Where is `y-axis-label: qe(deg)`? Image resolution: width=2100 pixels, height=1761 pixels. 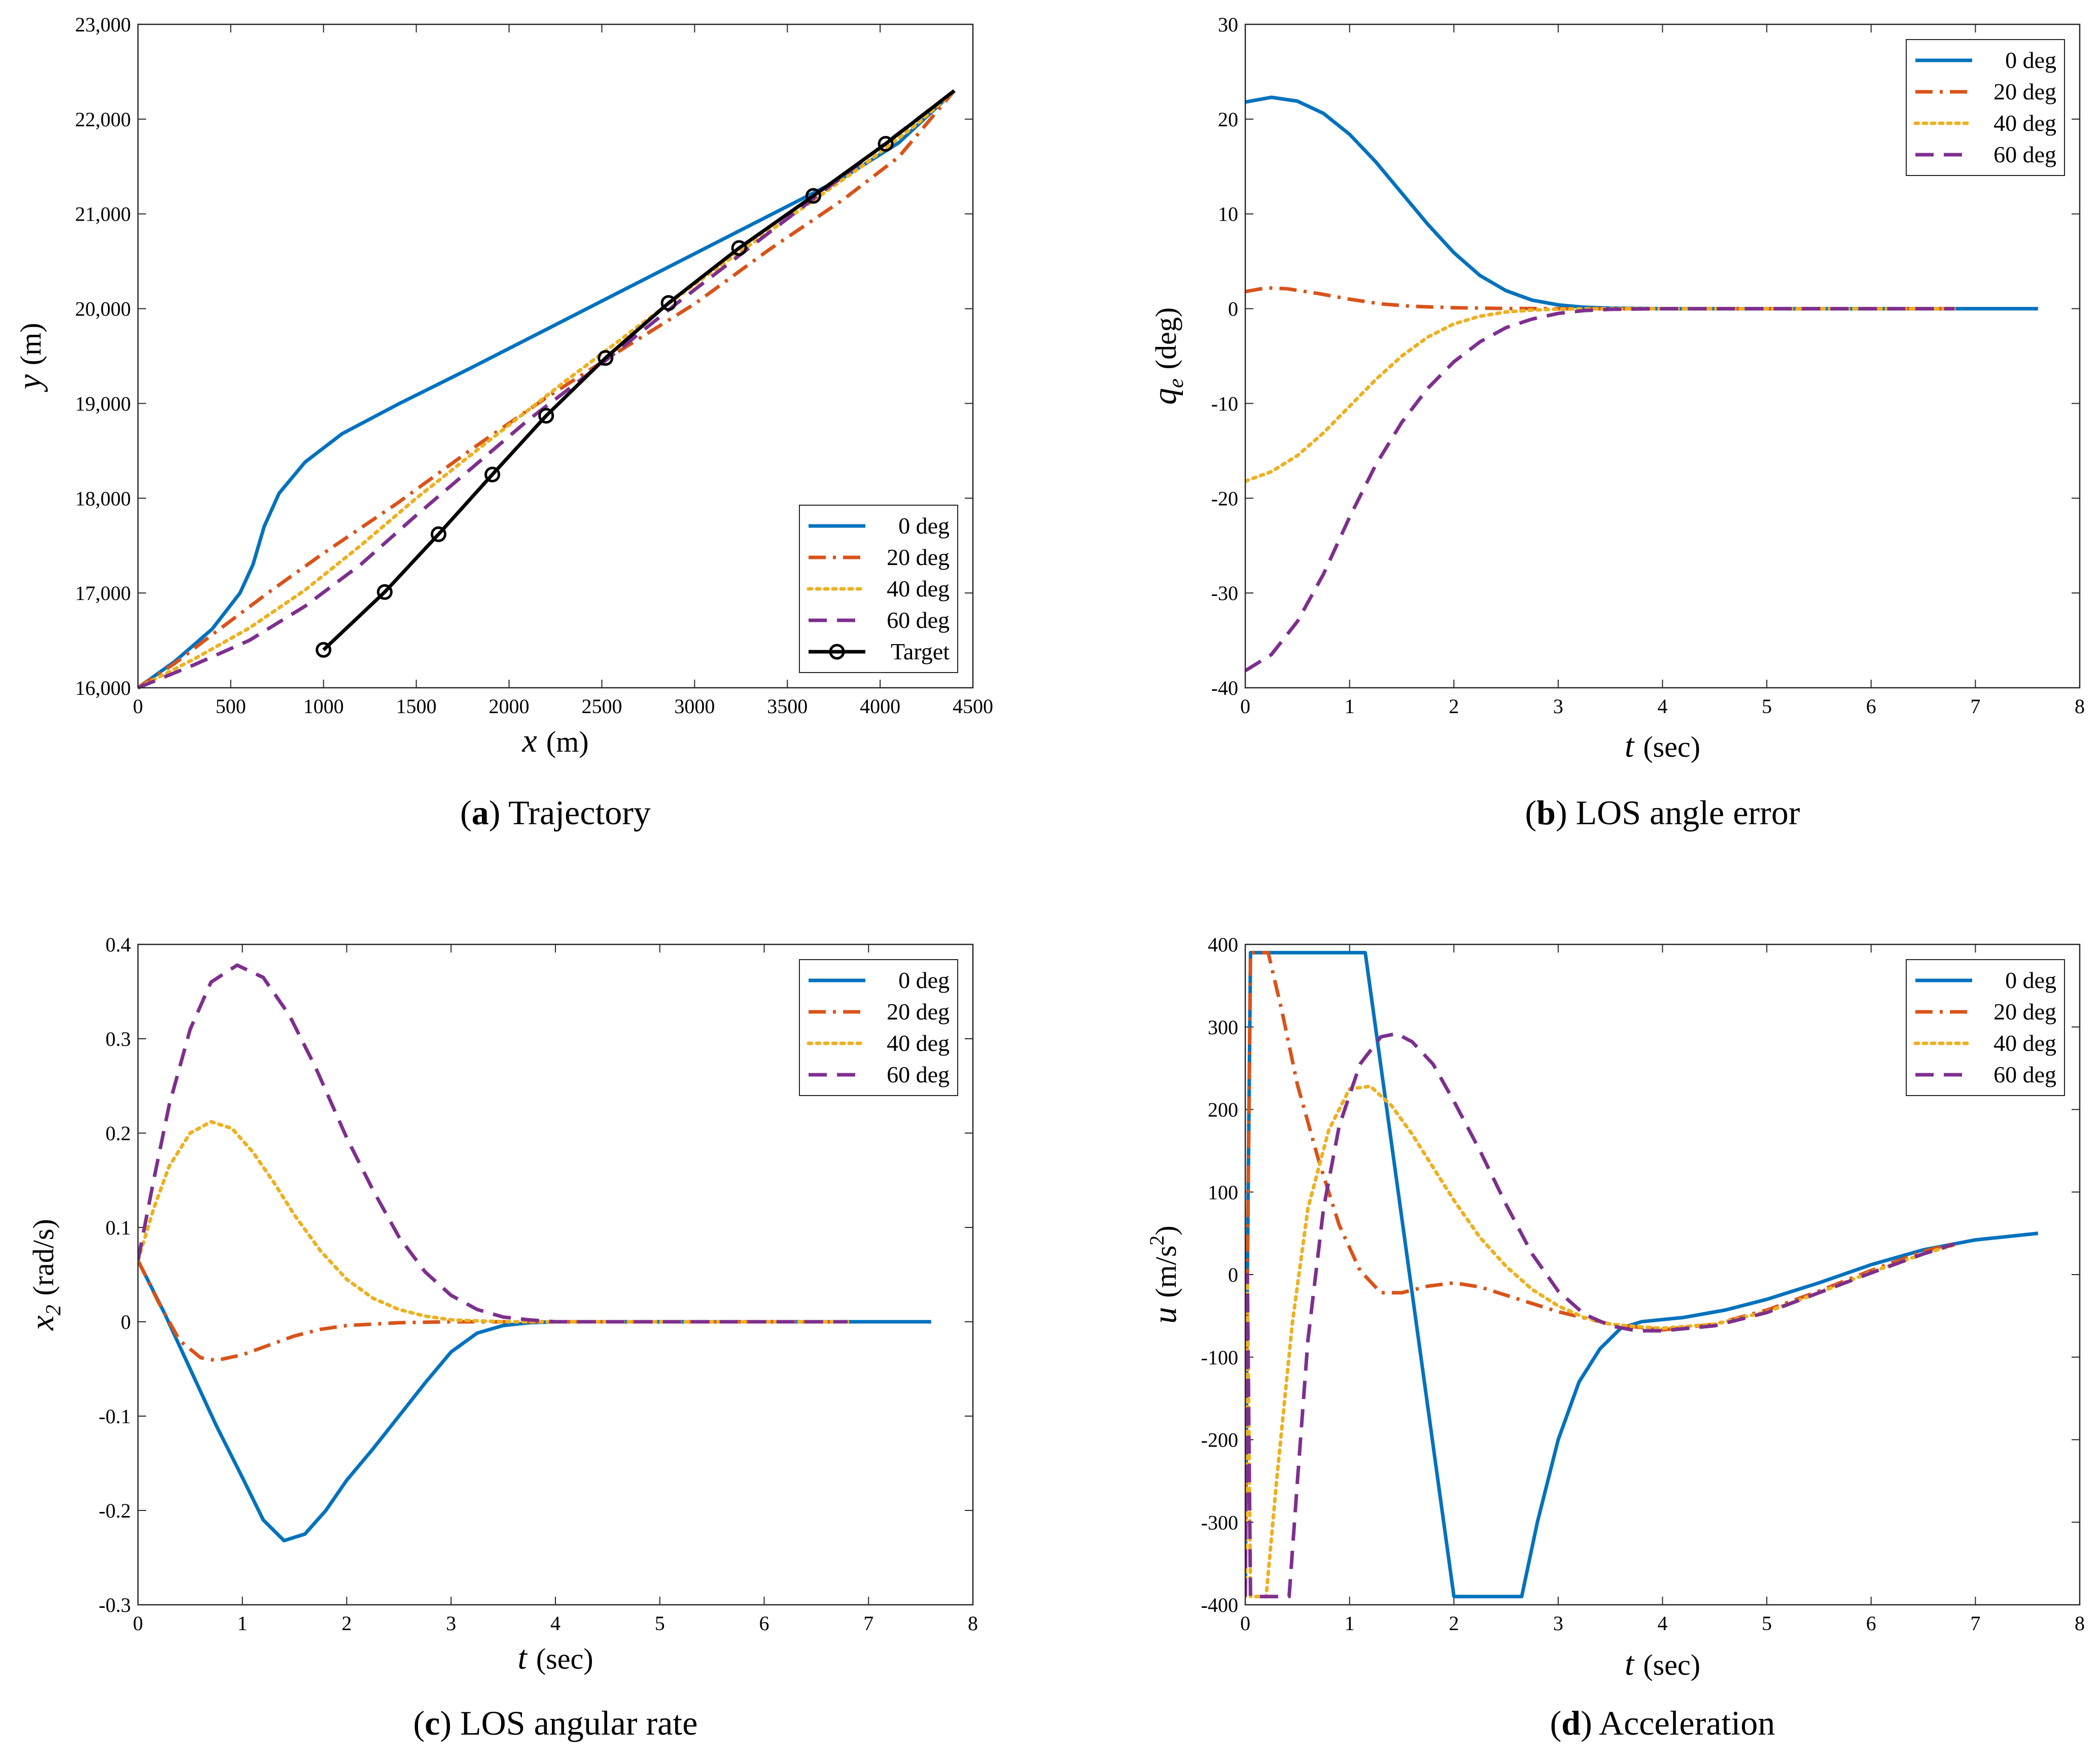
y-axis-label: qe(deg) is located at coordinates (1167, 356).